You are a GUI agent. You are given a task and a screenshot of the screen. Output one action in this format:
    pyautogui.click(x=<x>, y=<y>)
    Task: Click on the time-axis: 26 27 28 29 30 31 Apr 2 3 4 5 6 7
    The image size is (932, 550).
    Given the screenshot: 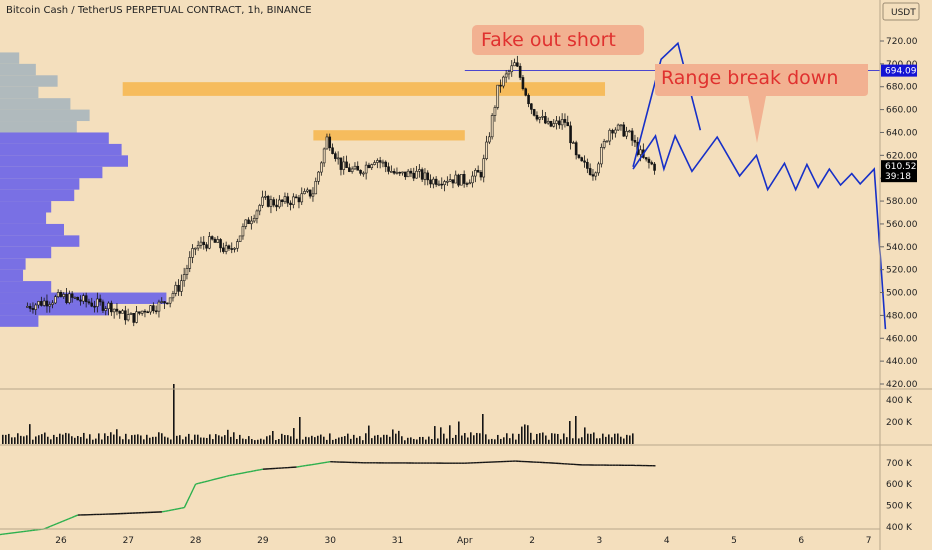 What is the action you would take?
    pyautogui.click(x=463, y=541)
    